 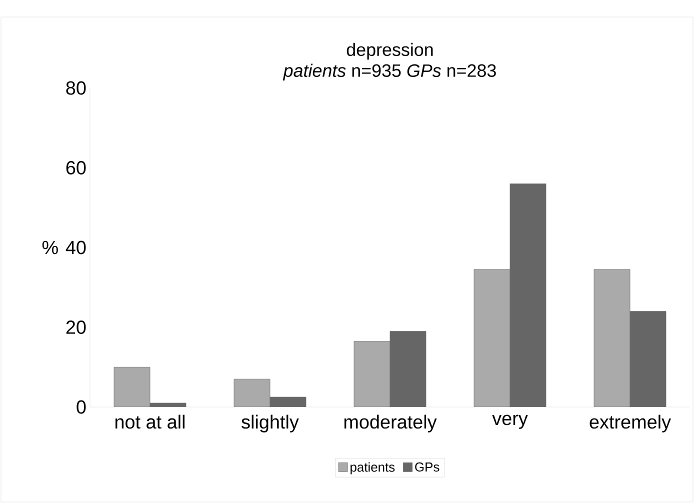 I want to click on y-tick-label: 20, so click(x=76, y=327).